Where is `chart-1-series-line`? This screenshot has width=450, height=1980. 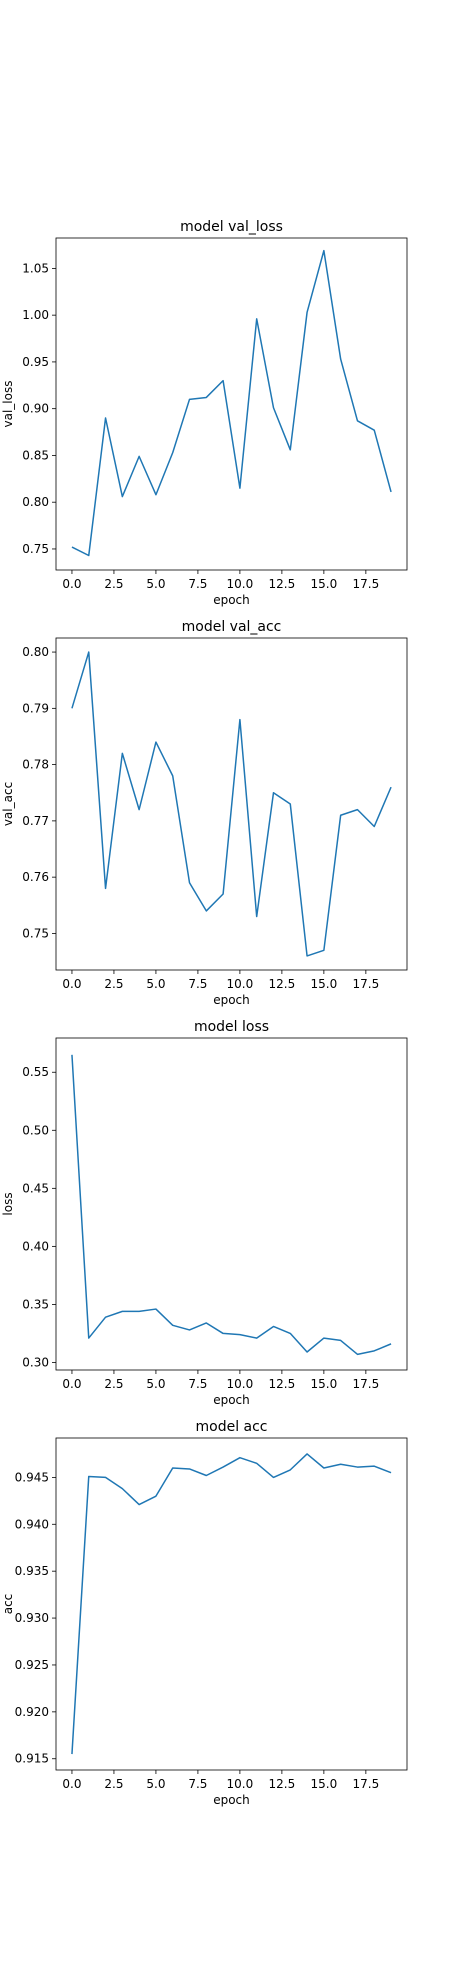
chart-1-series-line is located at coordinates (231, 403).